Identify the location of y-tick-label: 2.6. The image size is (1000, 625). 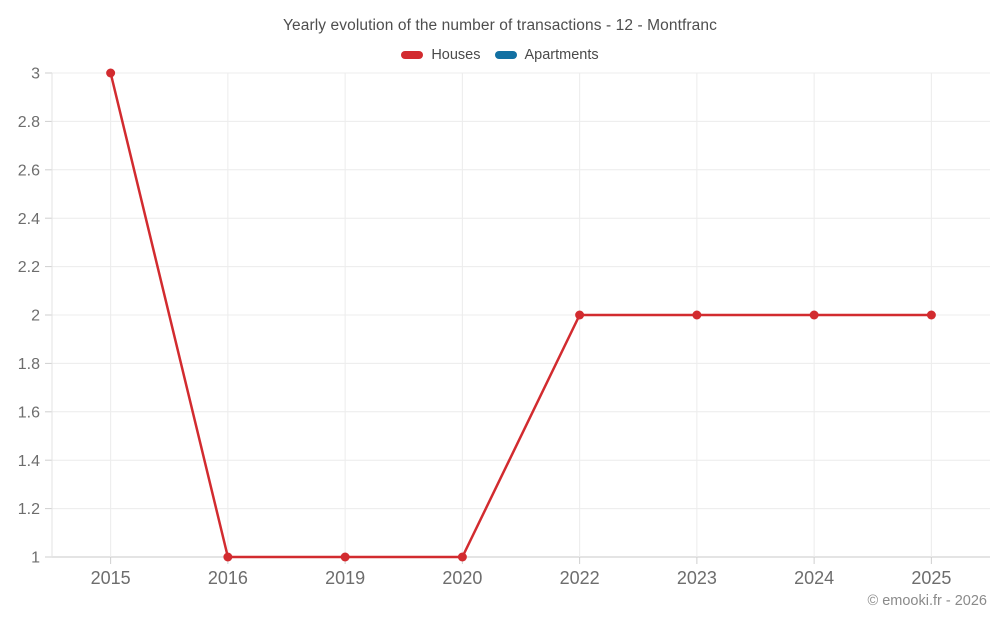
(29, 170).